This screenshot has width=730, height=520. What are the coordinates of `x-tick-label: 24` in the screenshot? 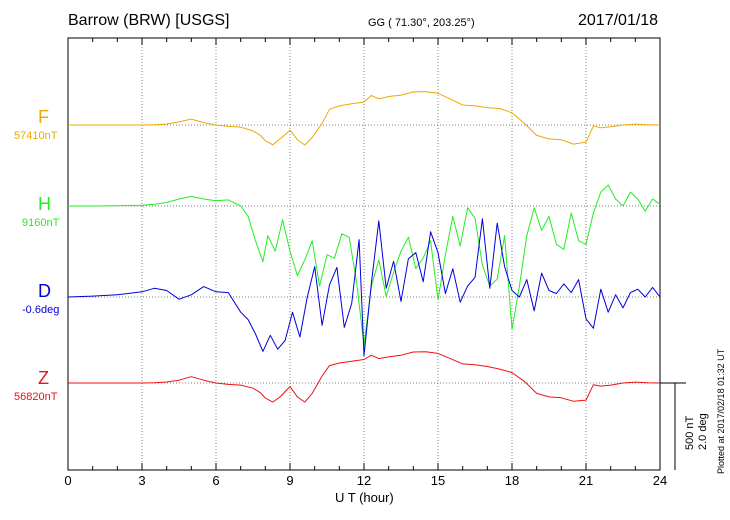 It's located at (660, 480).